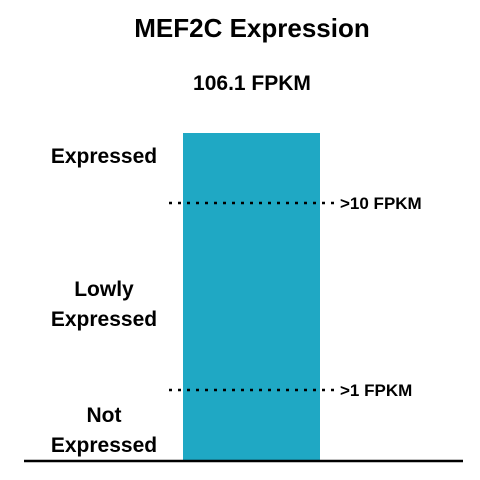 Image resolution: width=480 pixels, height=480 pixels. What do you see at coordinates (376, 390) in the screenshot?
I see `threshold-label-1: >1 FPKM` at bounding box center [376, 390].